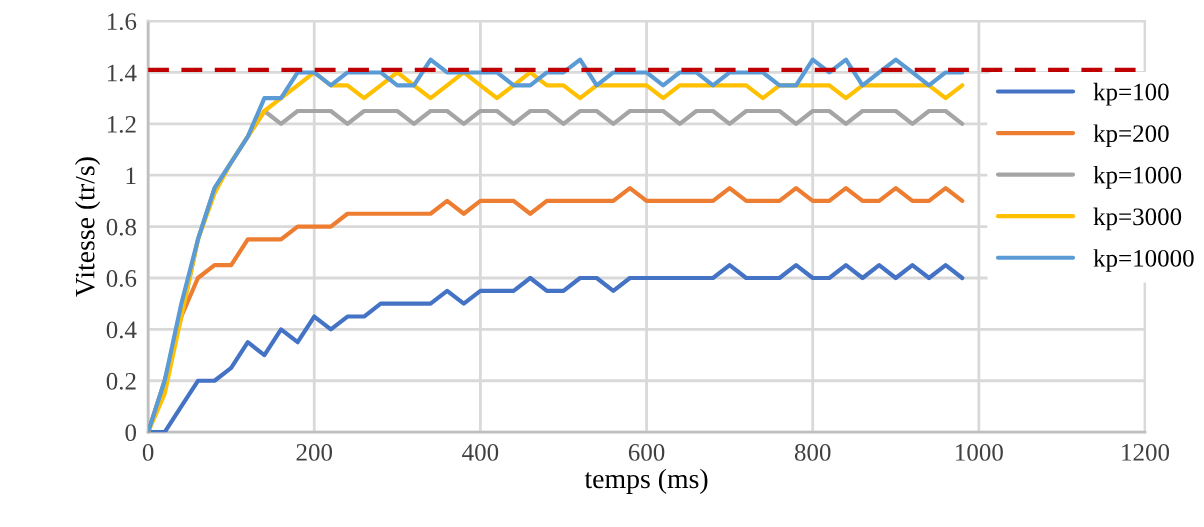 The height and width of the screenshot is (527, 1204). I want to click on legend-label: kp=200, so click(1131, 136).